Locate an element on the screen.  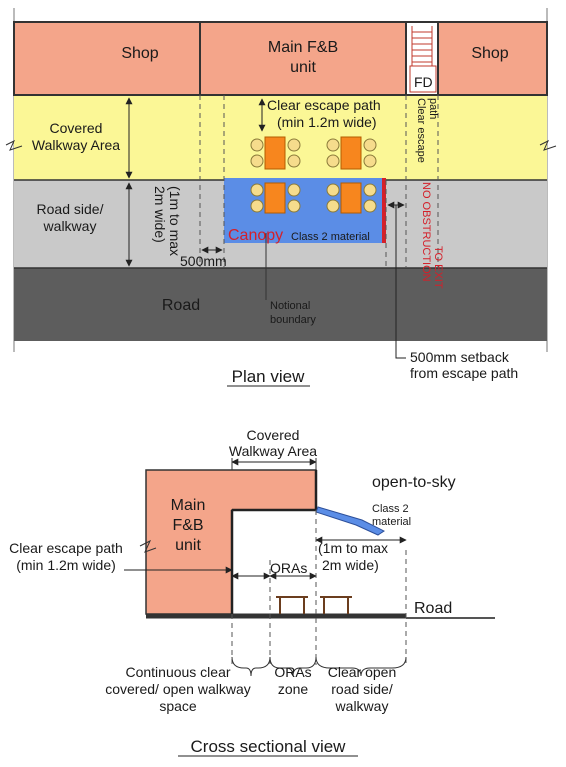
label-covered-walkway-1: Covered is located at coordinates (76, 128).